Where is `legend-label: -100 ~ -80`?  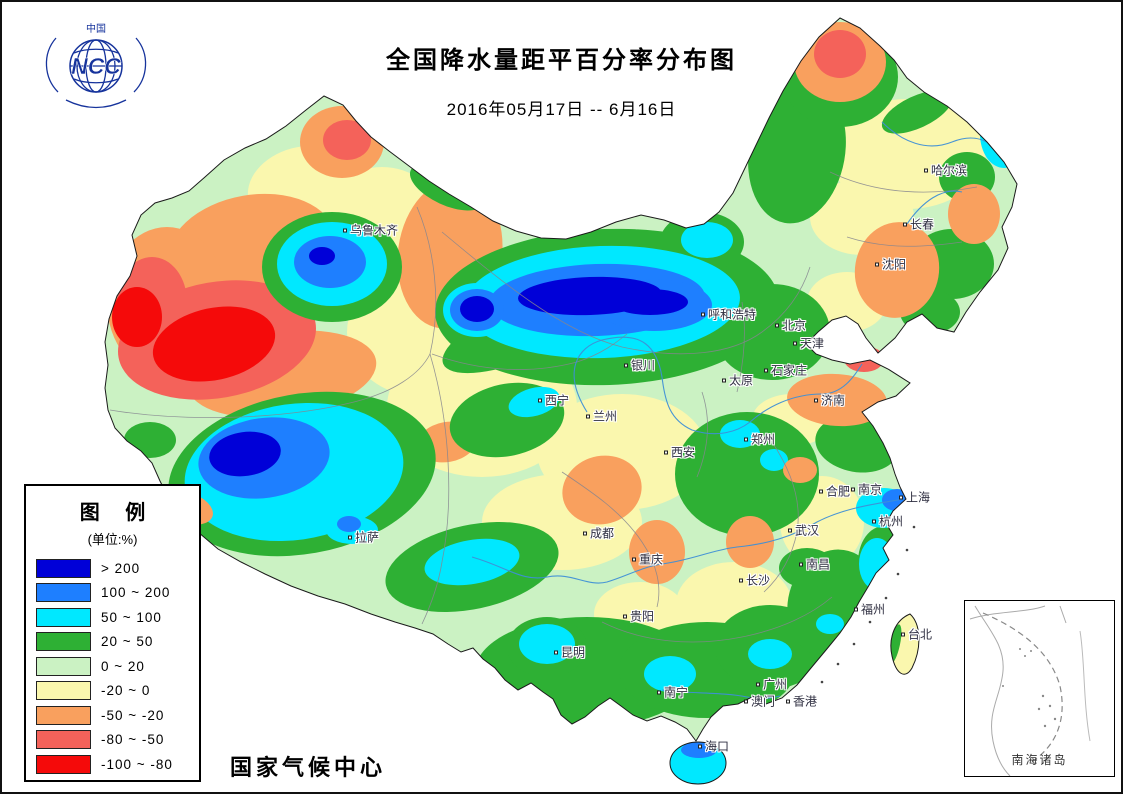
legend-label: -100 ~ -80 is located at coordinates (137, 764).